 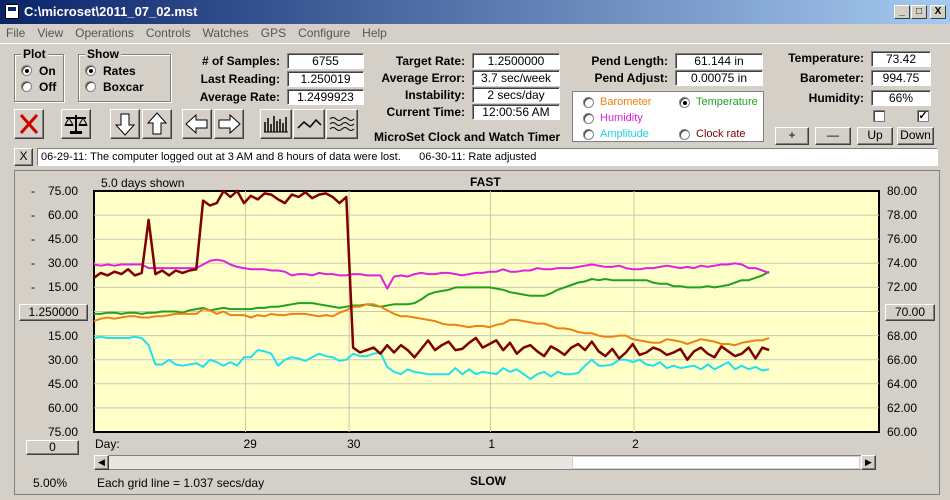 I want to click on balance-button, so click(x=76, y=124).